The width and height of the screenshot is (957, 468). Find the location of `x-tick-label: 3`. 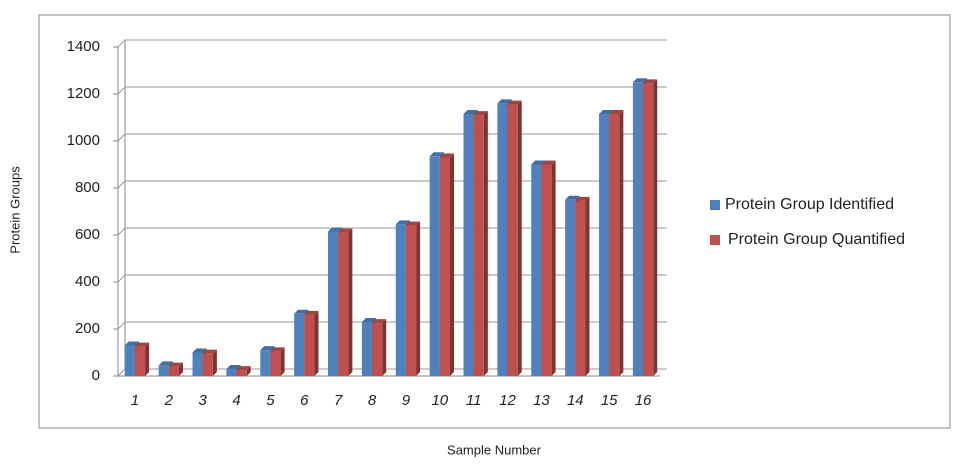

x-tick-label: 3 is located at coordinates (203, 400).